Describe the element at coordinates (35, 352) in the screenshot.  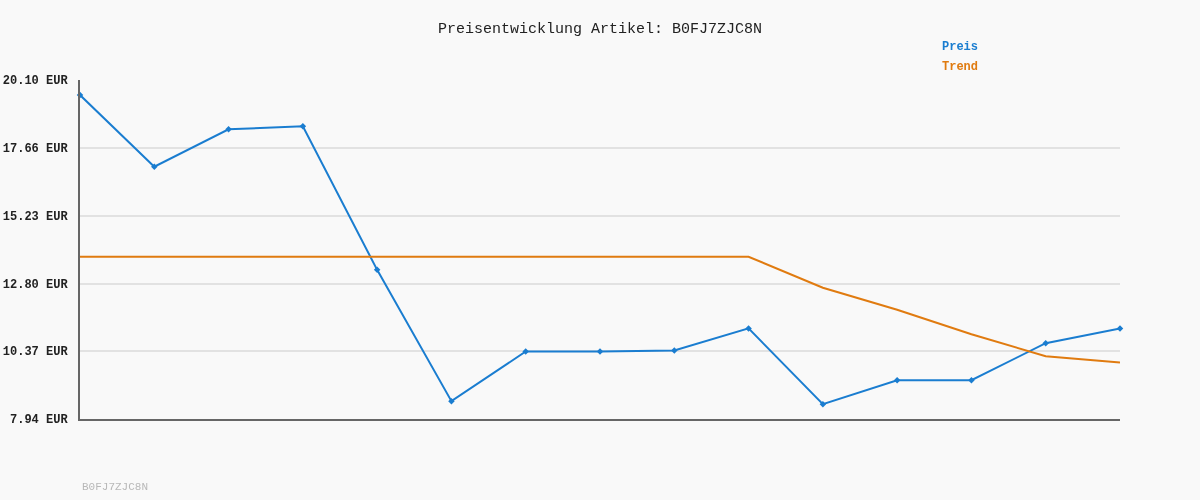
I see `y-tick-label: 10.37 EUR` at that location.